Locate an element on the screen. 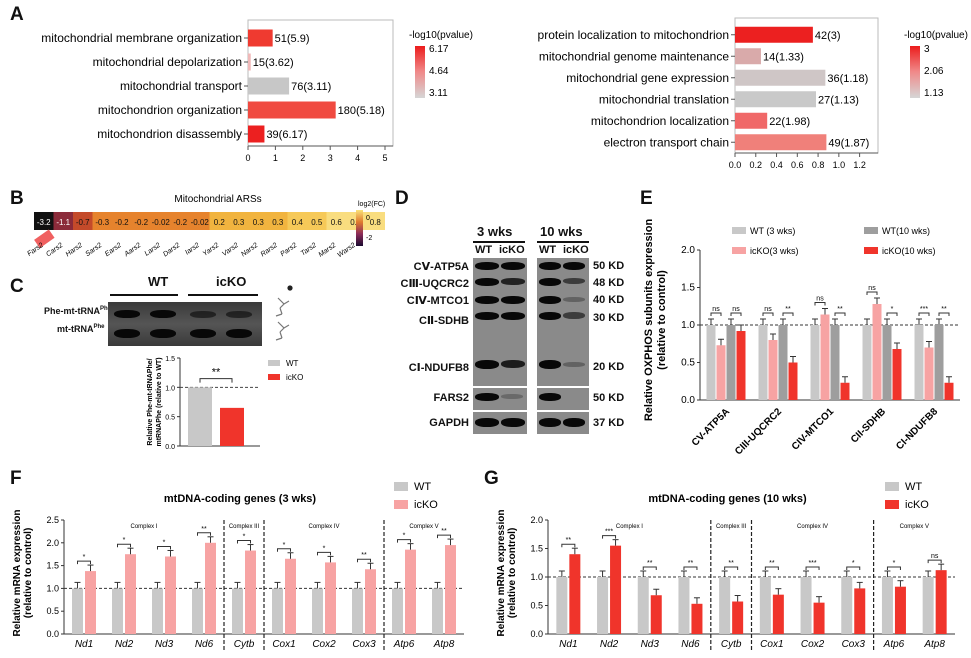  y-tick-label: 2.0 is located at coordinates (688, 250).